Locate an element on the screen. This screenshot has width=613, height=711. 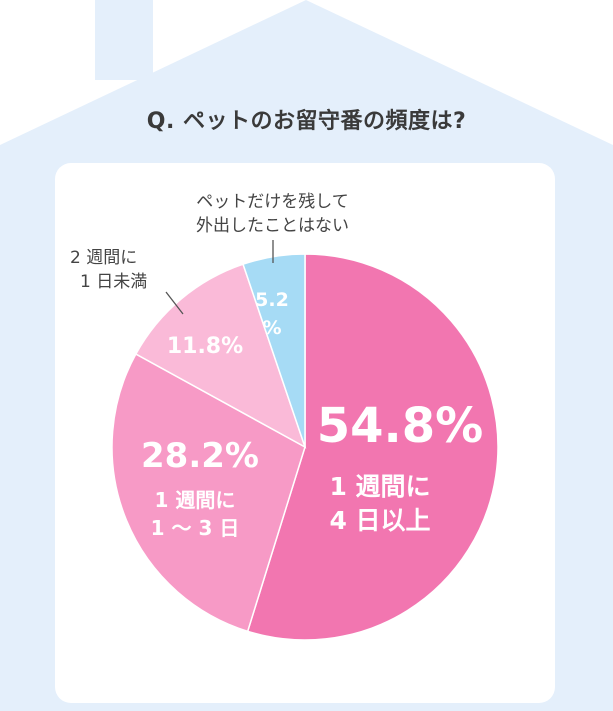
annotation-never-line1: ペットだけを残して is located at coordinates (272, 202).